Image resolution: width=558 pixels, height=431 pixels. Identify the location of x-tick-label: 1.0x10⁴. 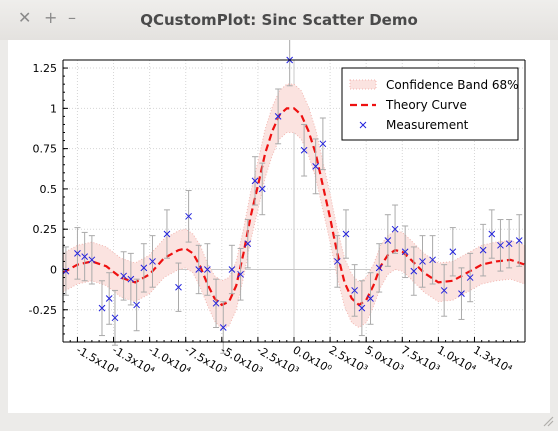
(457, 359).